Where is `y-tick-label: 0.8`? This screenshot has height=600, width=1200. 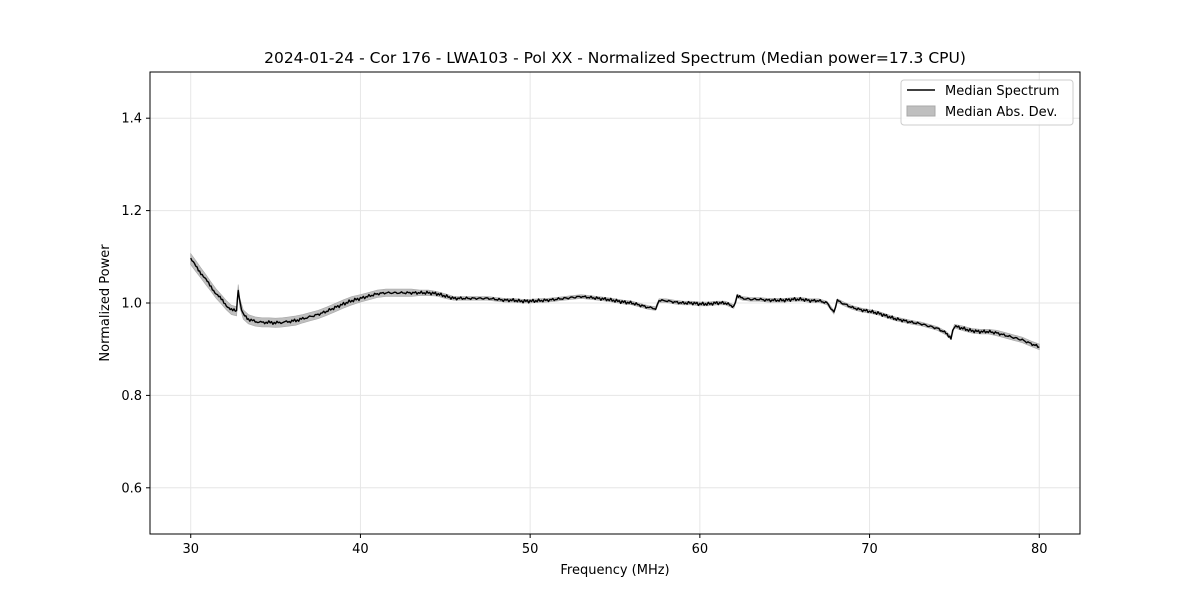
y-tick-label: 0.8 is located at coordinates (131, 396).